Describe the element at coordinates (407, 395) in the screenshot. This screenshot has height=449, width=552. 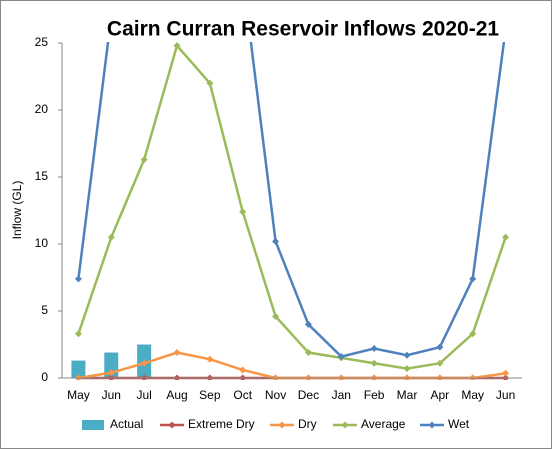
I see `x-tick-label: Mar` at that location.